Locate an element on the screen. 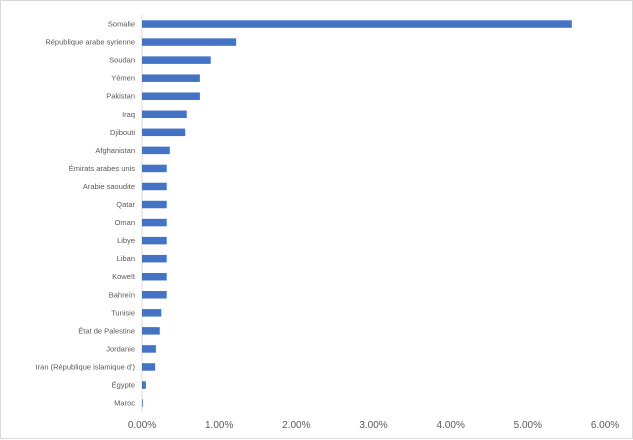 The height and width of the screenshot is (440, 633). category-label: État de Palestine is located at coordinates (106, 330).